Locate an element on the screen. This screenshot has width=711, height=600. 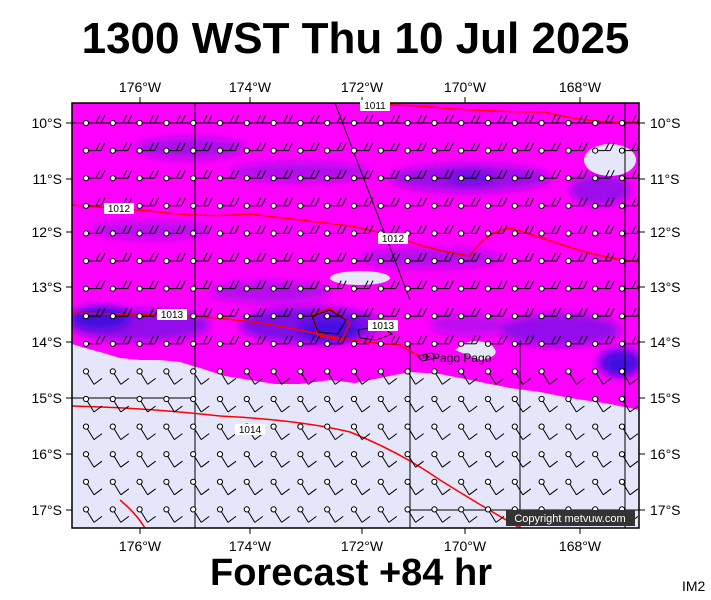
lat-label-right: 11°S is located at coordinates (664, 179).